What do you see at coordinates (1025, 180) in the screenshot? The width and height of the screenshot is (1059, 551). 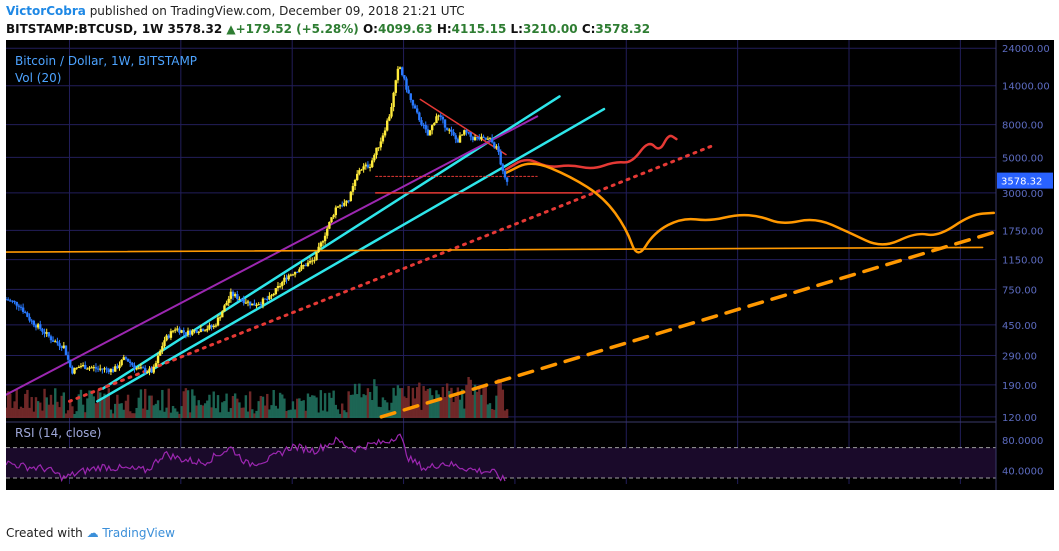 I see `last-price-tag` at bounding box center [1025, 180].